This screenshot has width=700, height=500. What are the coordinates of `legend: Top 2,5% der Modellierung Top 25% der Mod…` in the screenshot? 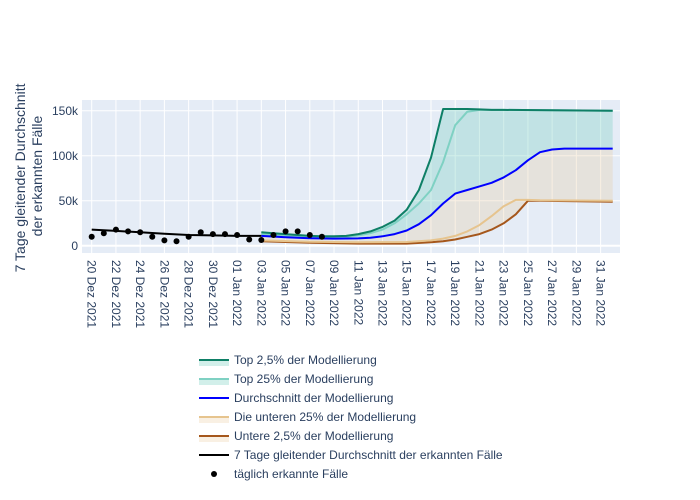 It's located at (351, 417).